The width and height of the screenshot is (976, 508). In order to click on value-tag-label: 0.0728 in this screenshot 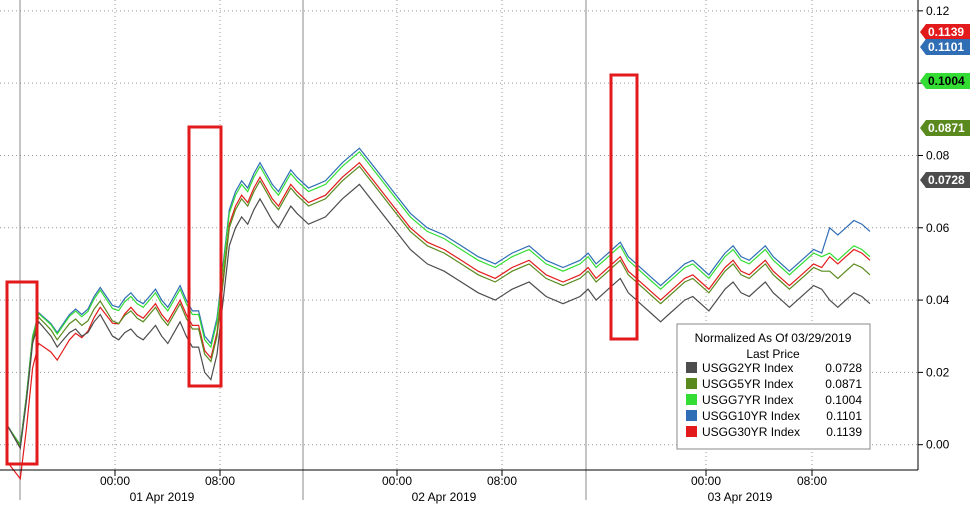, I will do `click(946, 180)`.